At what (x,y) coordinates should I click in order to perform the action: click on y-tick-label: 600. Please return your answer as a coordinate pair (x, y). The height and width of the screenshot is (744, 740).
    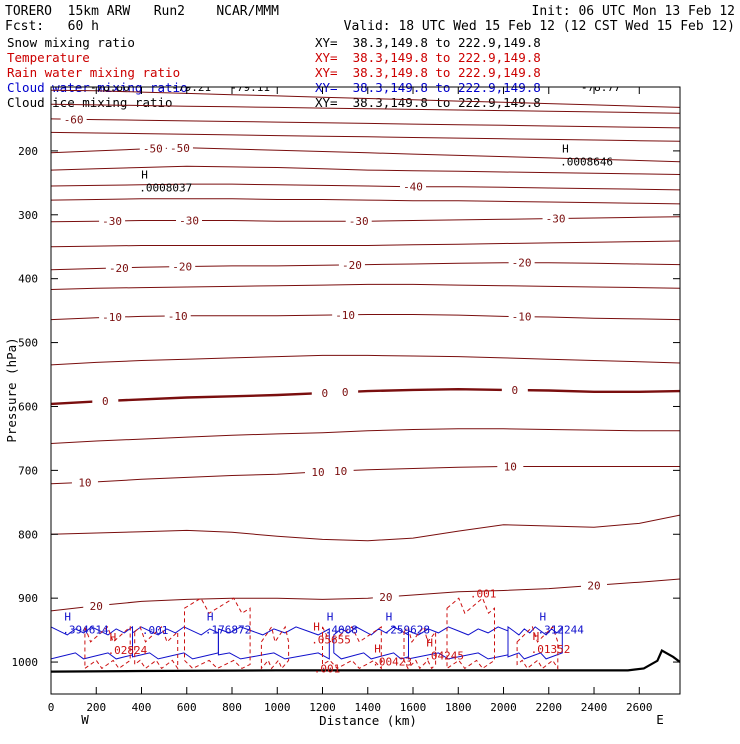
    Looking at the image, I should click on (28, 406).